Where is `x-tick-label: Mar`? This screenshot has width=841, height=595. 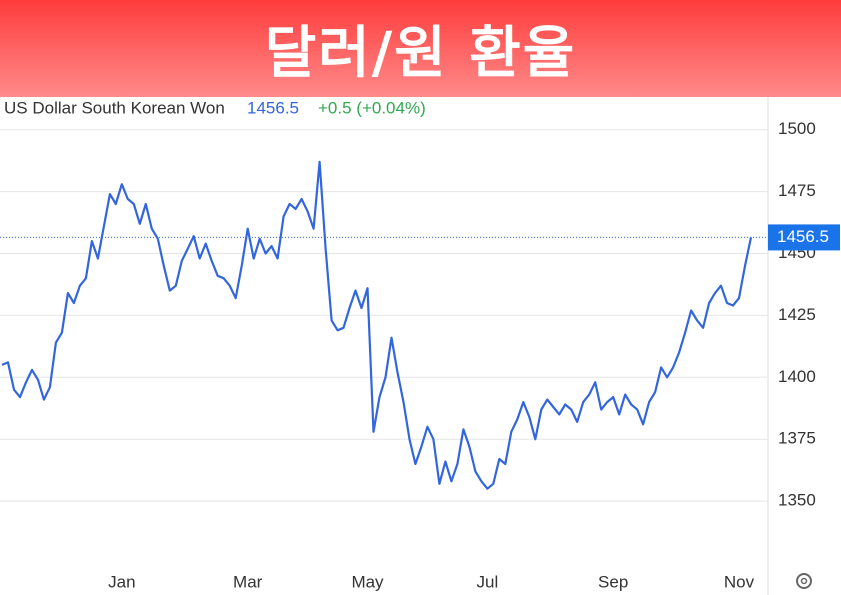
x-tick-label: Mar is located at coordinates (248, 581).